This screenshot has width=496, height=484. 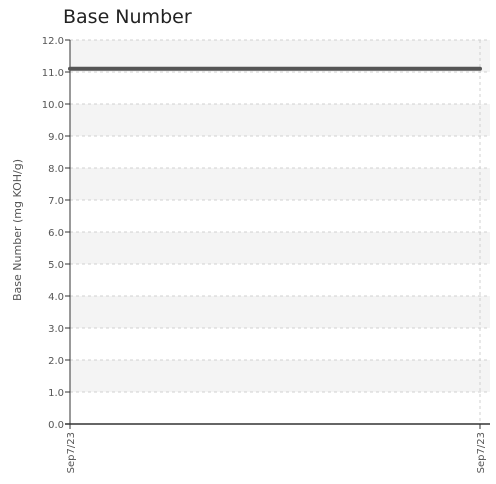 I want to click on chart-title: Base Number, so click(x=127, y=17).